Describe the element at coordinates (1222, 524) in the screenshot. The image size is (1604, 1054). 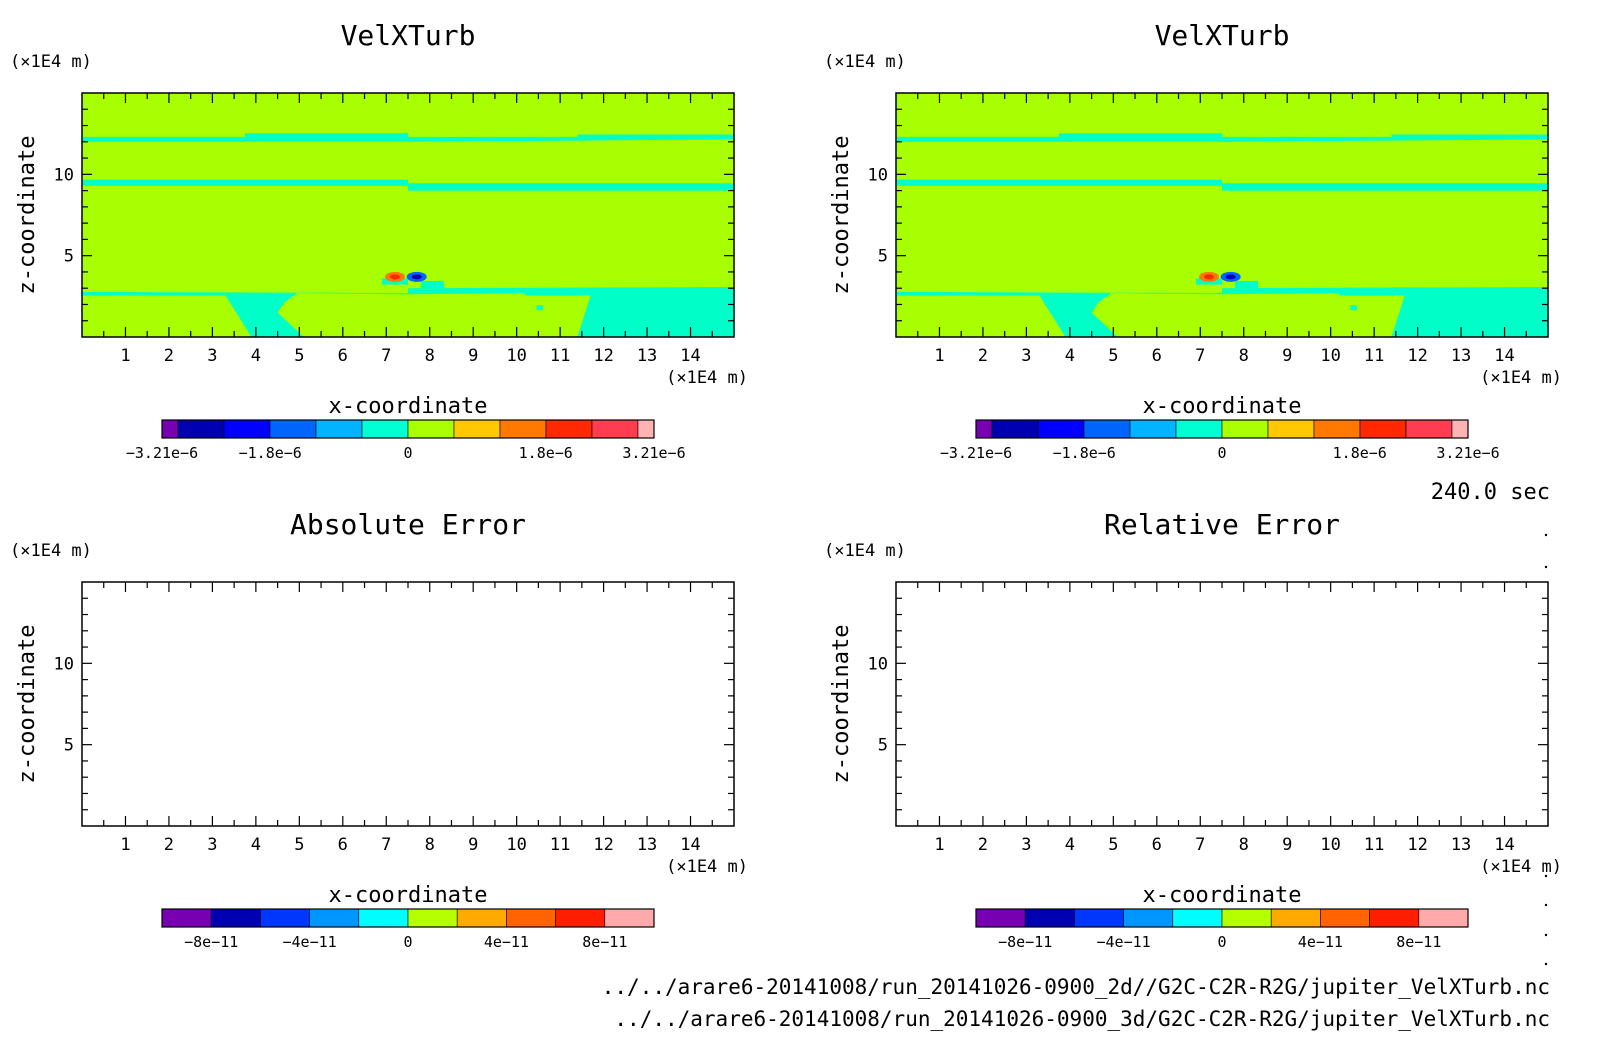
I see `chart-title: Relative Error` at that location.